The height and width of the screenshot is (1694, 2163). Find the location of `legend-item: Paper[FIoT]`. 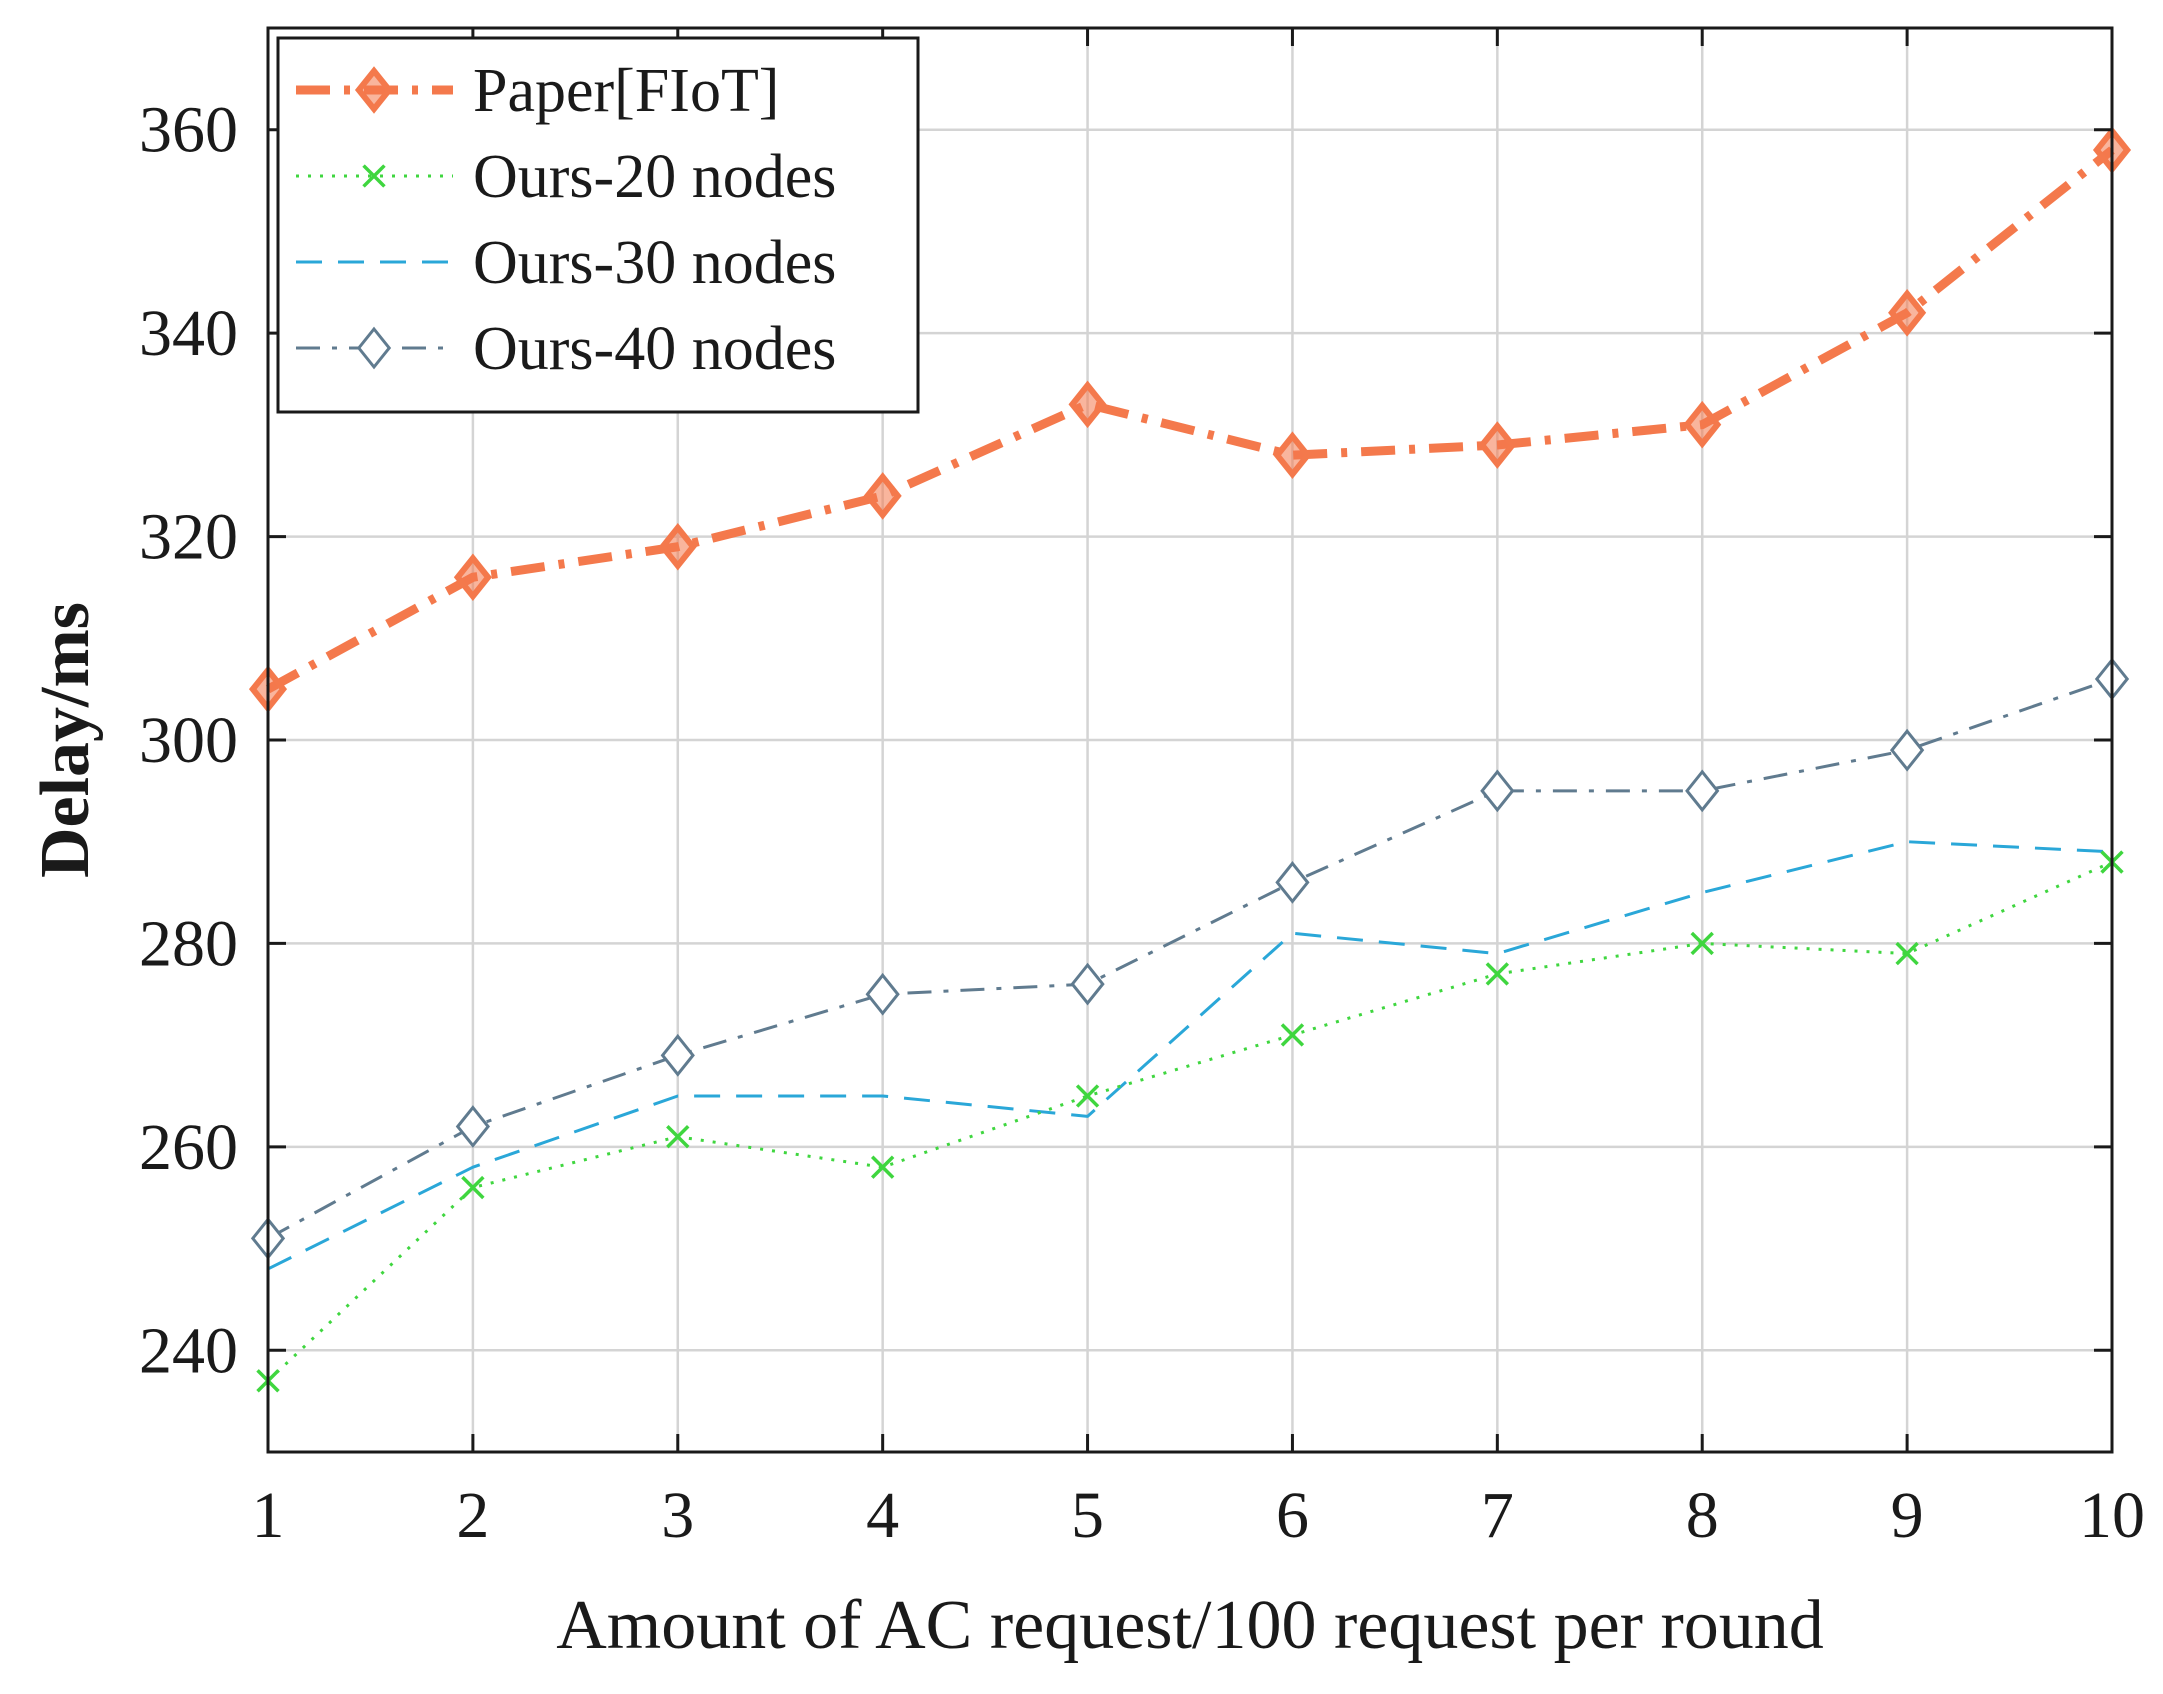

legend-item: Paper[FIoT] is located at coordinates (537, 91).